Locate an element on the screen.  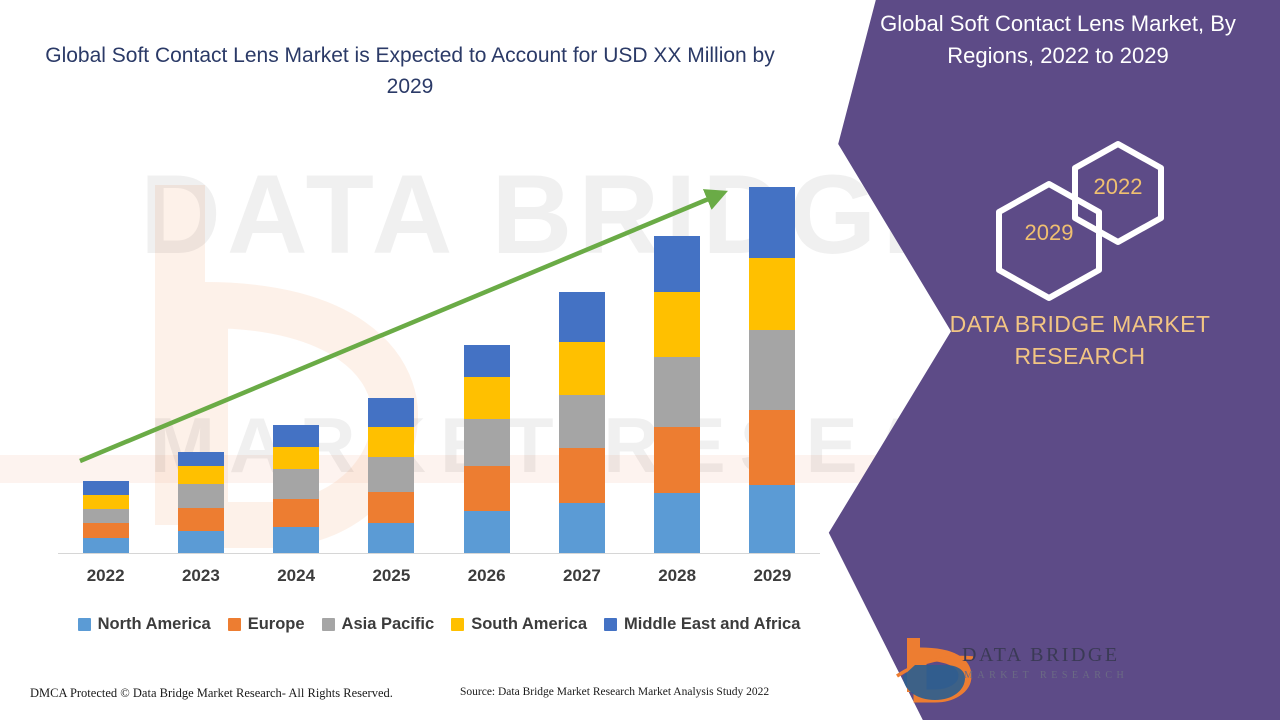
legend-item: Europe is located at coordinates (266, 624).